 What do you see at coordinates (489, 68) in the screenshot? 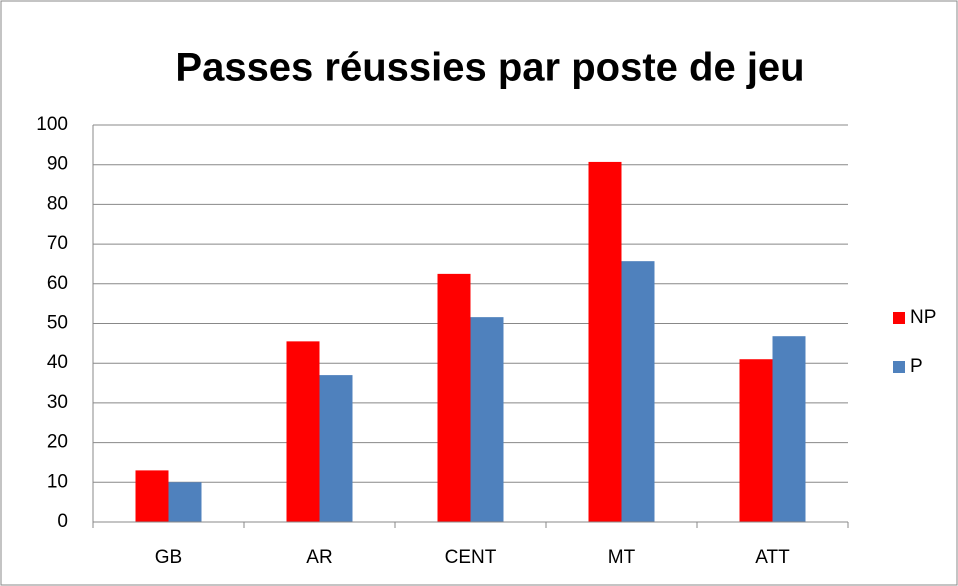
I see `chart-title: Passes réussies par poste de jeu` at bounding box center [489, 68].